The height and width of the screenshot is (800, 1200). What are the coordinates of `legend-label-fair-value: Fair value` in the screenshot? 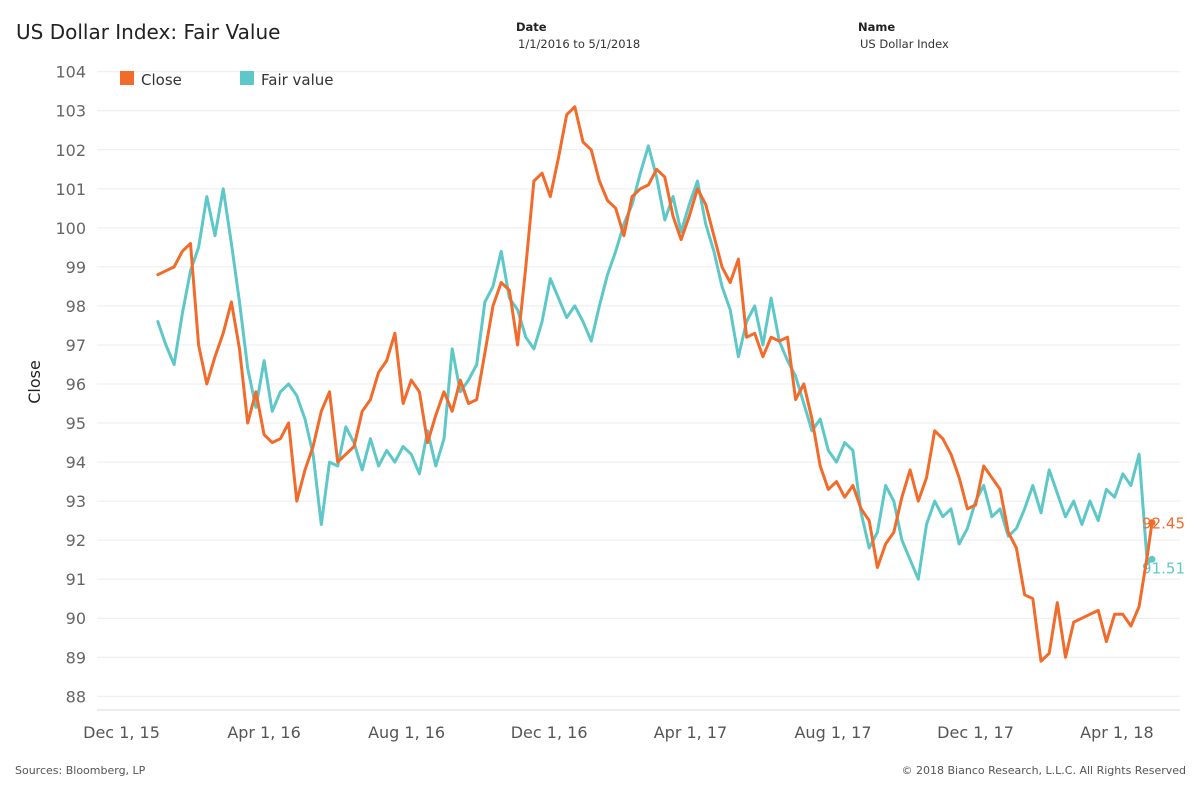 It's located at (297, 80).